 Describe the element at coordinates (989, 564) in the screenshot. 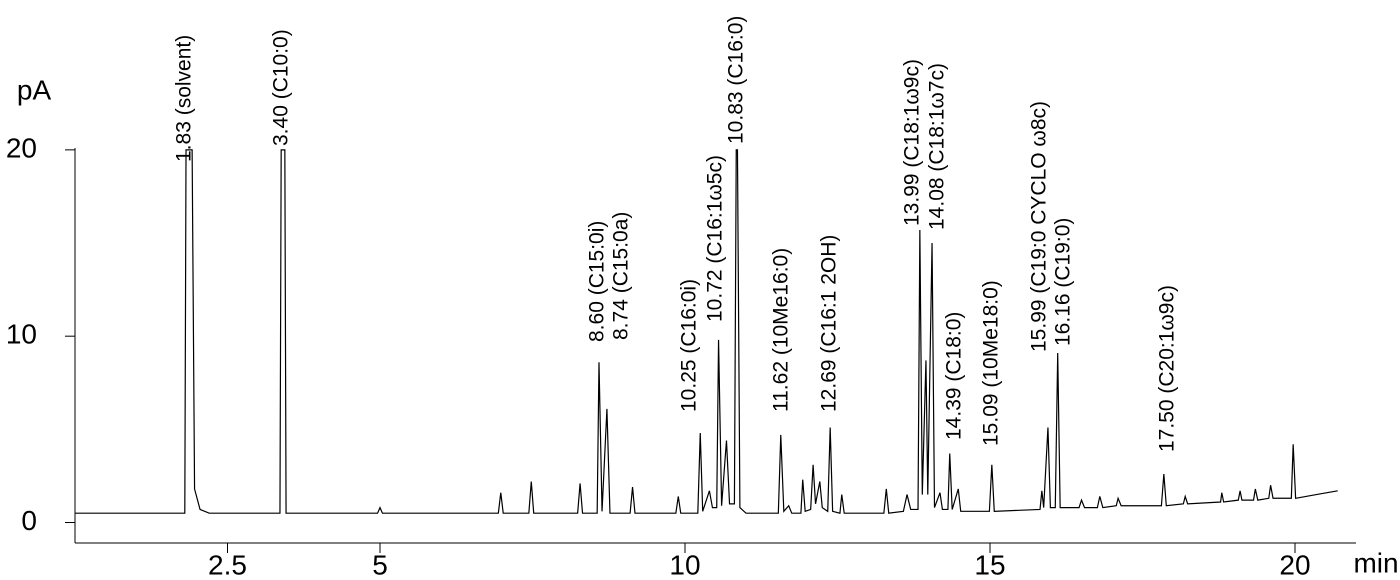

I see `x-tick-label: 15` at that location.